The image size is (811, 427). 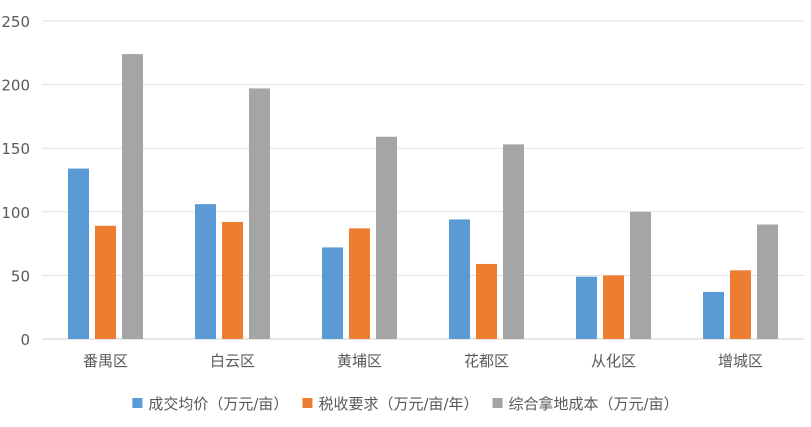 What do you see at coordinates (232, 361) in the screenshot?
I see `x-category-label: 白云区` at bounding box center [232, 361].